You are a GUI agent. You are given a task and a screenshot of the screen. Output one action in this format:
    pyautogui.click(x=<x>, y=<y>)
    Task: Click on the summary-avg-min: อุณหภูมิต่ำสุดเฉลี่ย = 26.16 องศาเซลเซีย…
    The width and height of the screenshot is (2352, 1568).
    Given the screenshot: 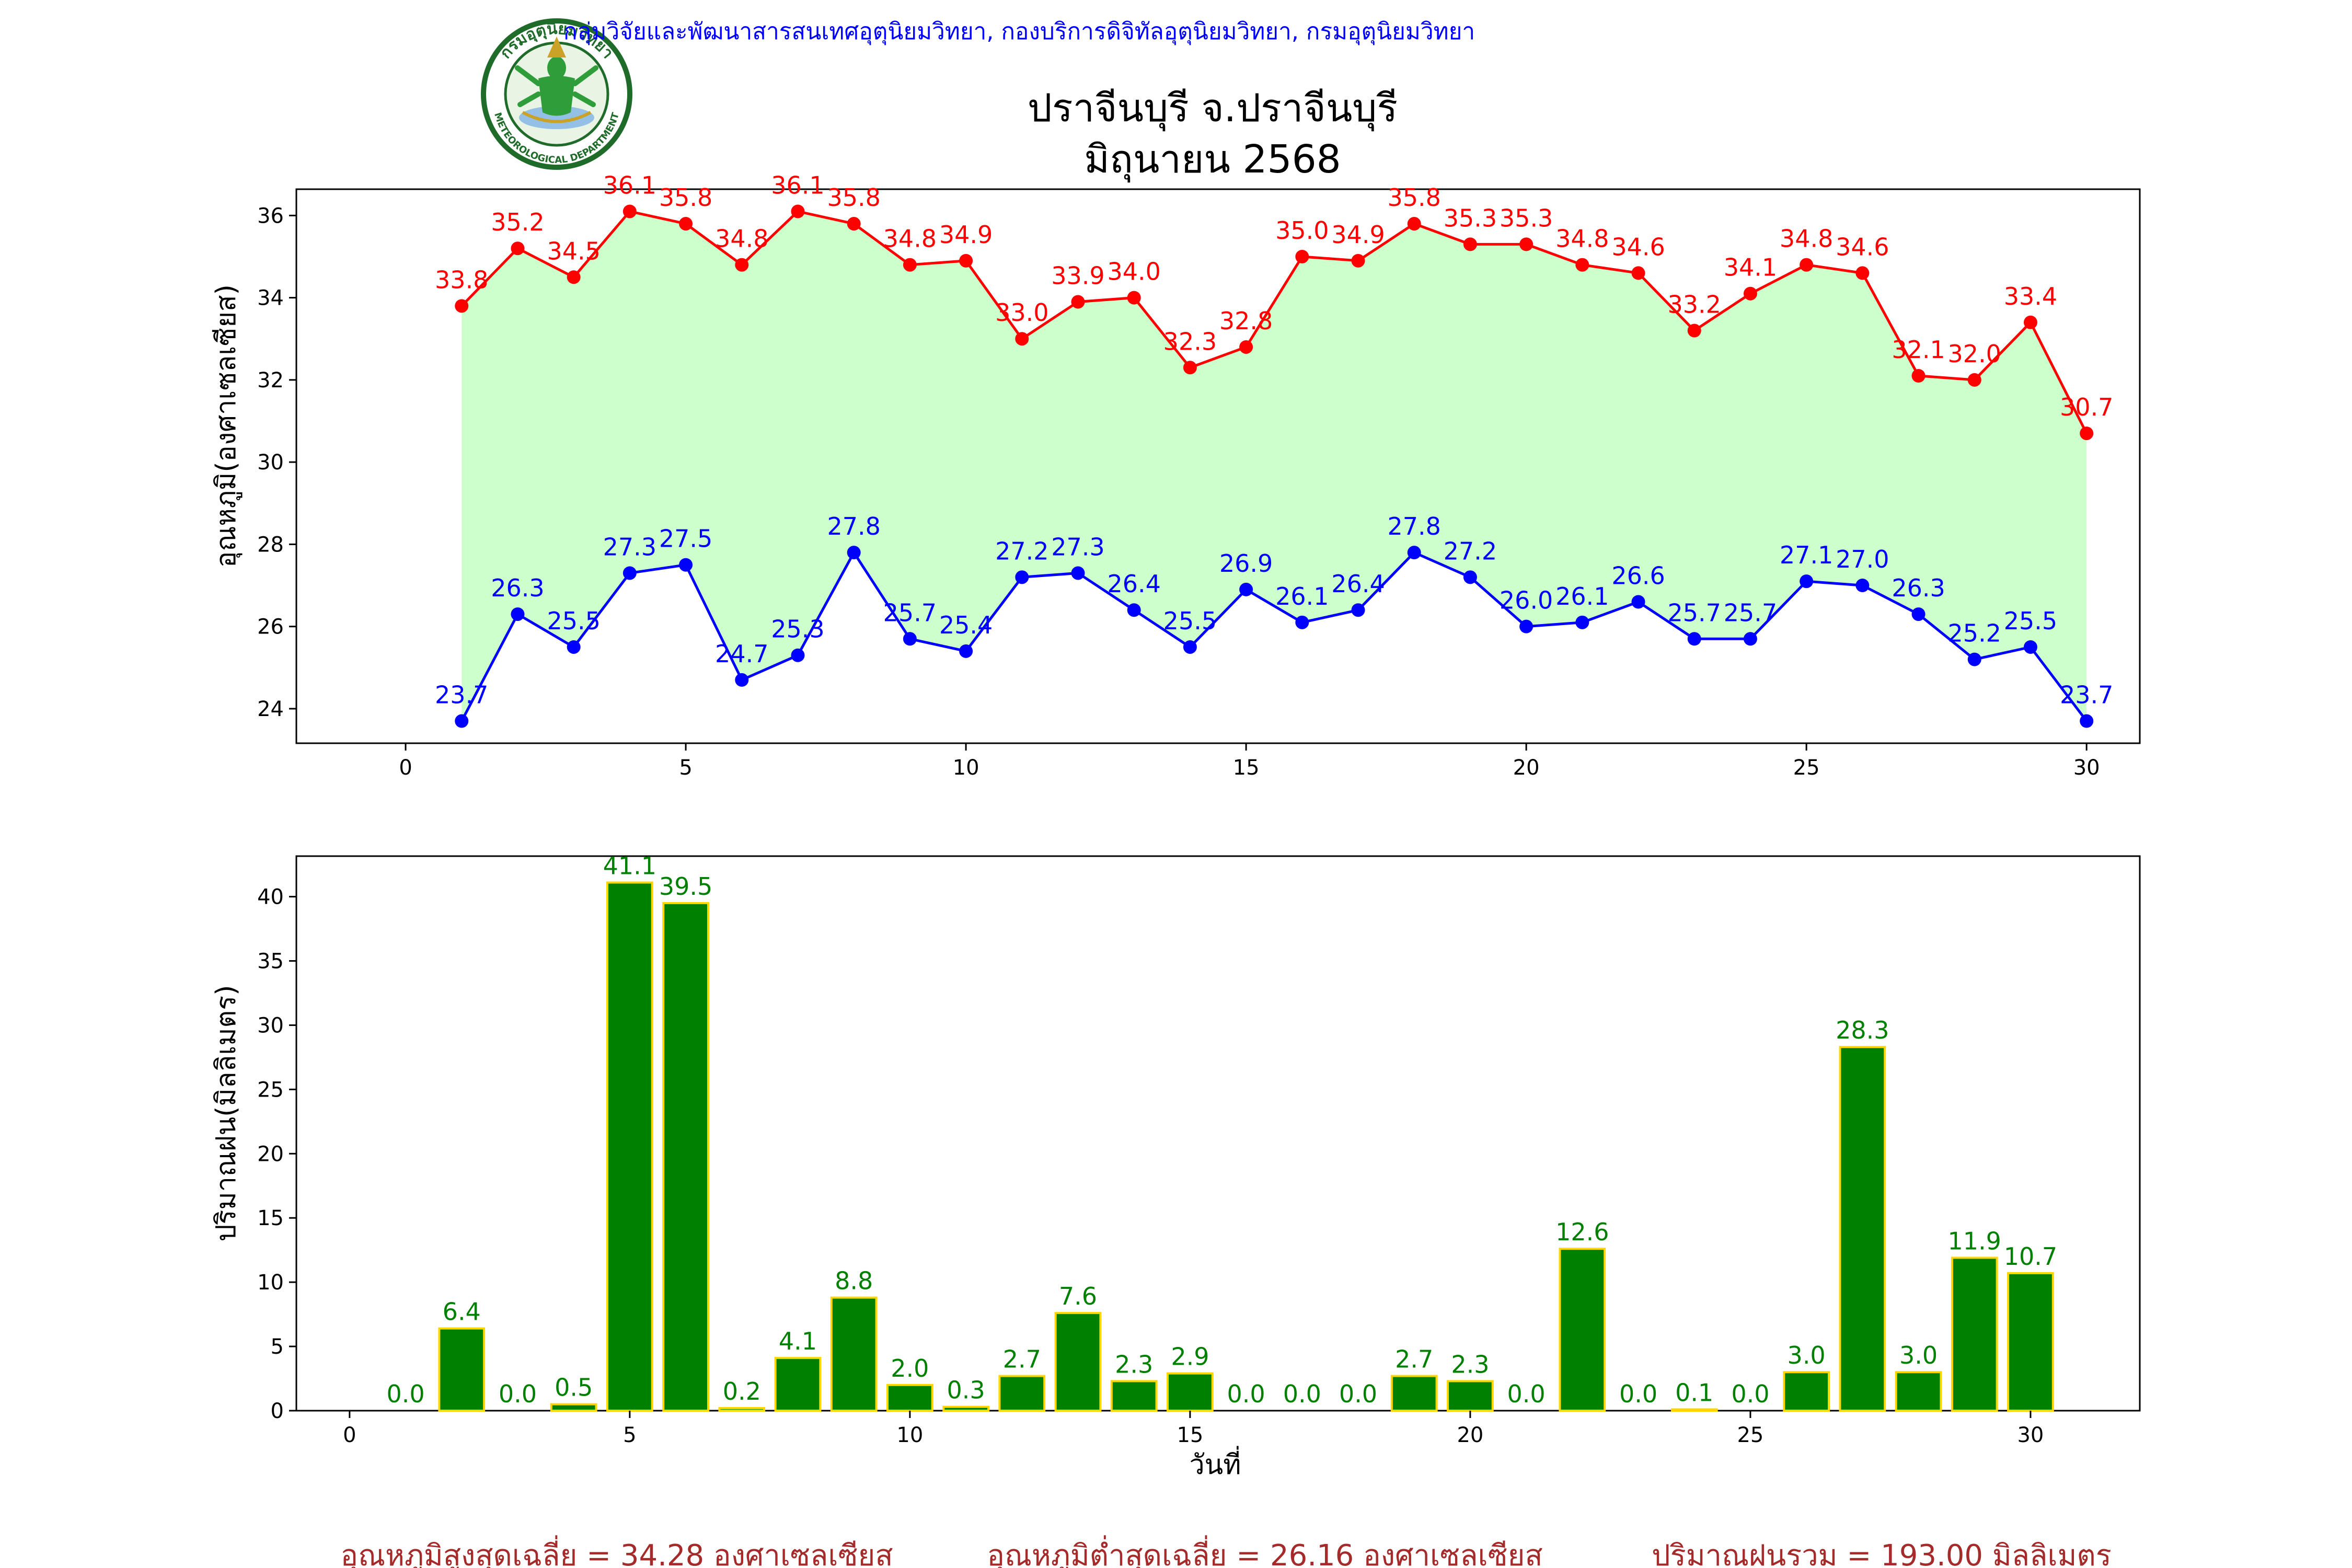 What is the action you would take?
    pyautogui.click(x=1264, y=1551)
    